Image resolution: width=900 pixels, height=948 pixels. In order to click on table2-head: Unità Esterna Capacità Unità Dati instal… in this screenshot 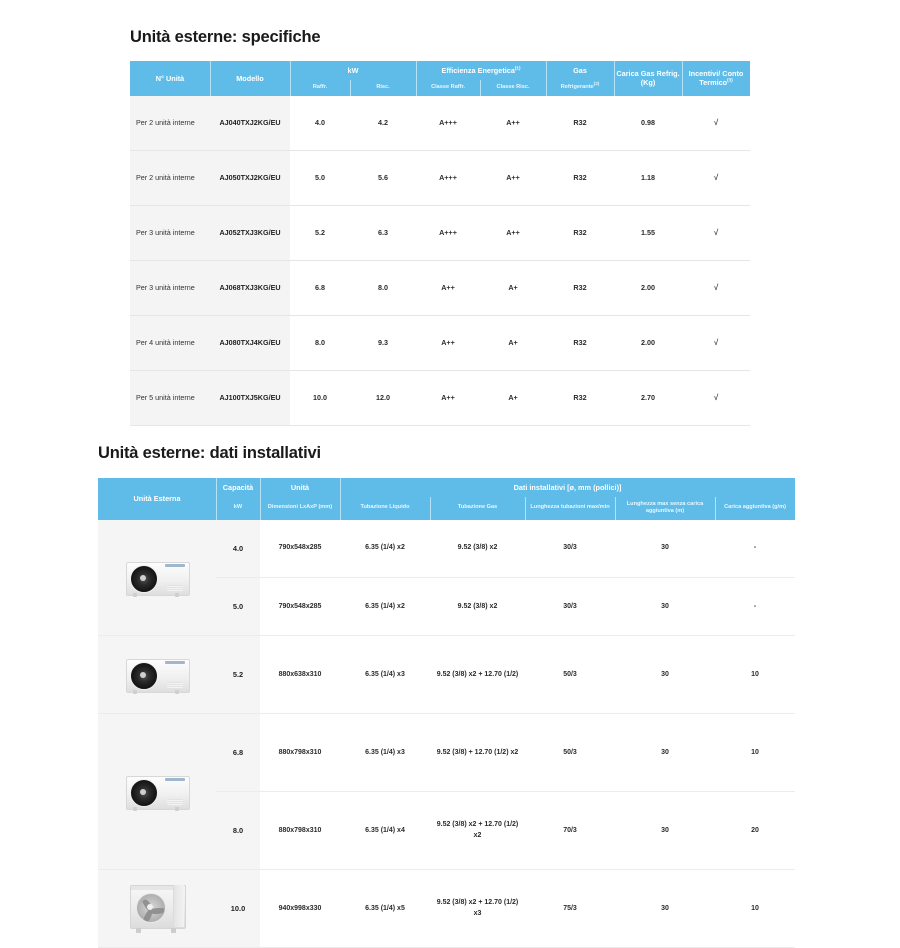, I will do `click(447, 498)`.